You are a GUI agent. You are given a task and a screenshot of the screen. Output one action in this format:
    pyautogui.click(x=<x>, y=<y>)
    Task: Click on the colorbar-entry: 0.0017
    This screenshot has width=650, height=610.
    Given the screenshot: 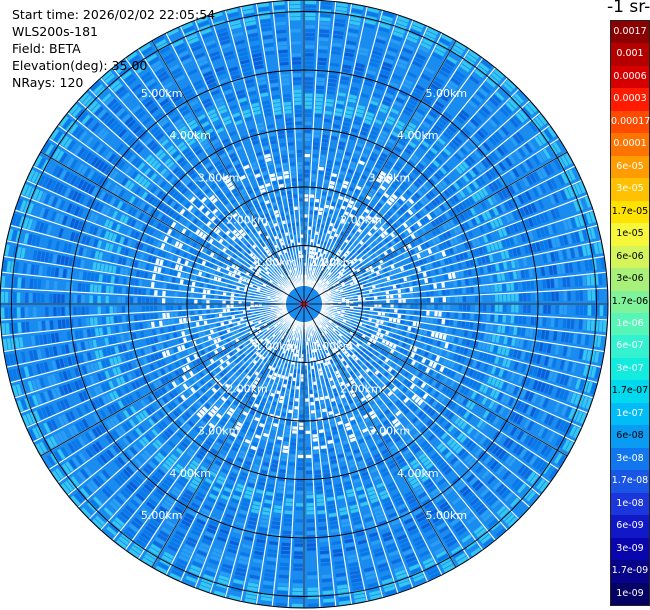 What is the action you would take?
    pyautogui.click(x=630, y=32)
    